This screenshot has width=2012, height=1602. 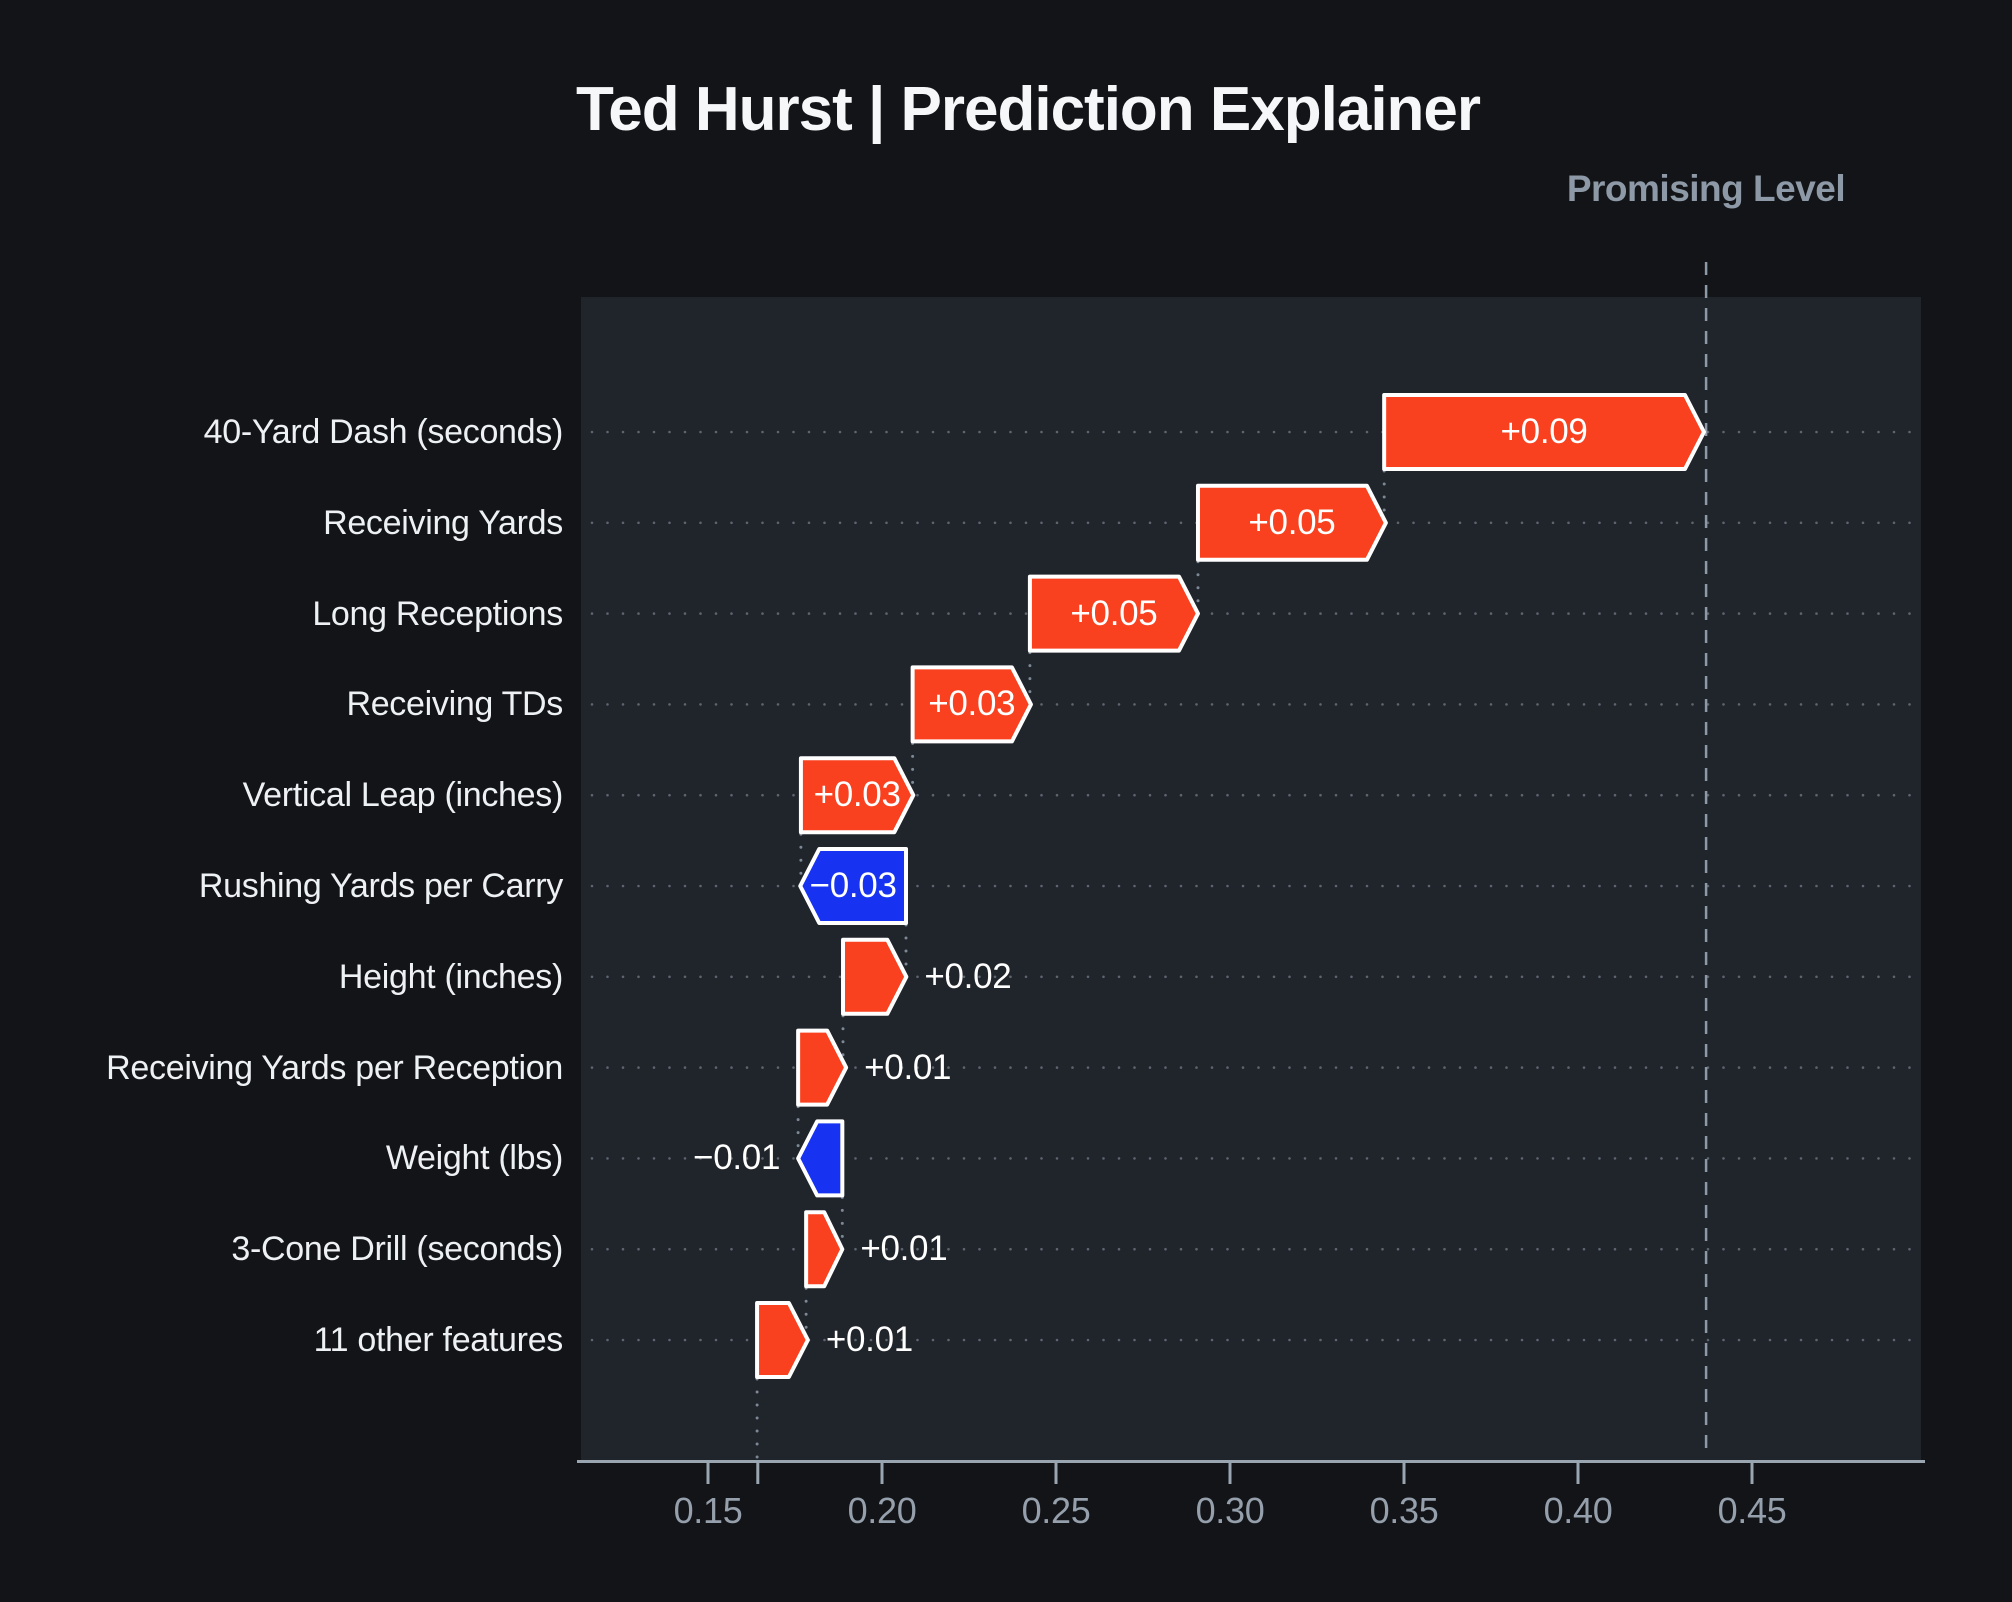 What do you see at coordinates (438, 1340) in the screenshot?
I see `feature-label: 11 other features` at bounding box center [438, 1340].